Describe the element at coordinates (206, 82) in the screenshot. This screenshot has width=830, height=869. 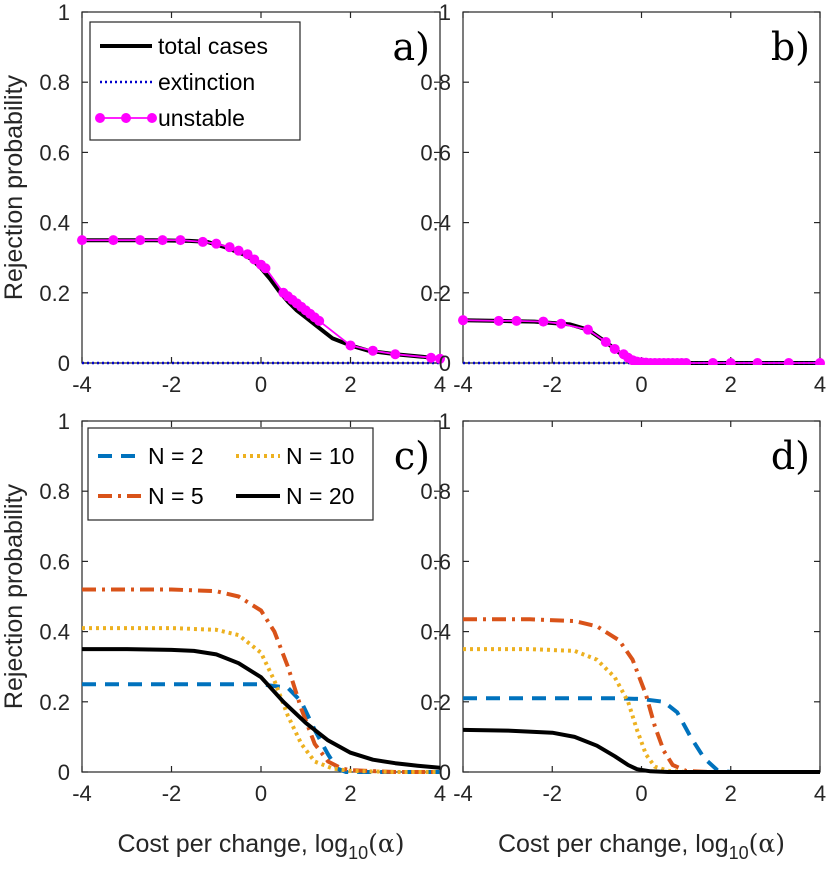
I see `legend-entry: extinction` at that location.